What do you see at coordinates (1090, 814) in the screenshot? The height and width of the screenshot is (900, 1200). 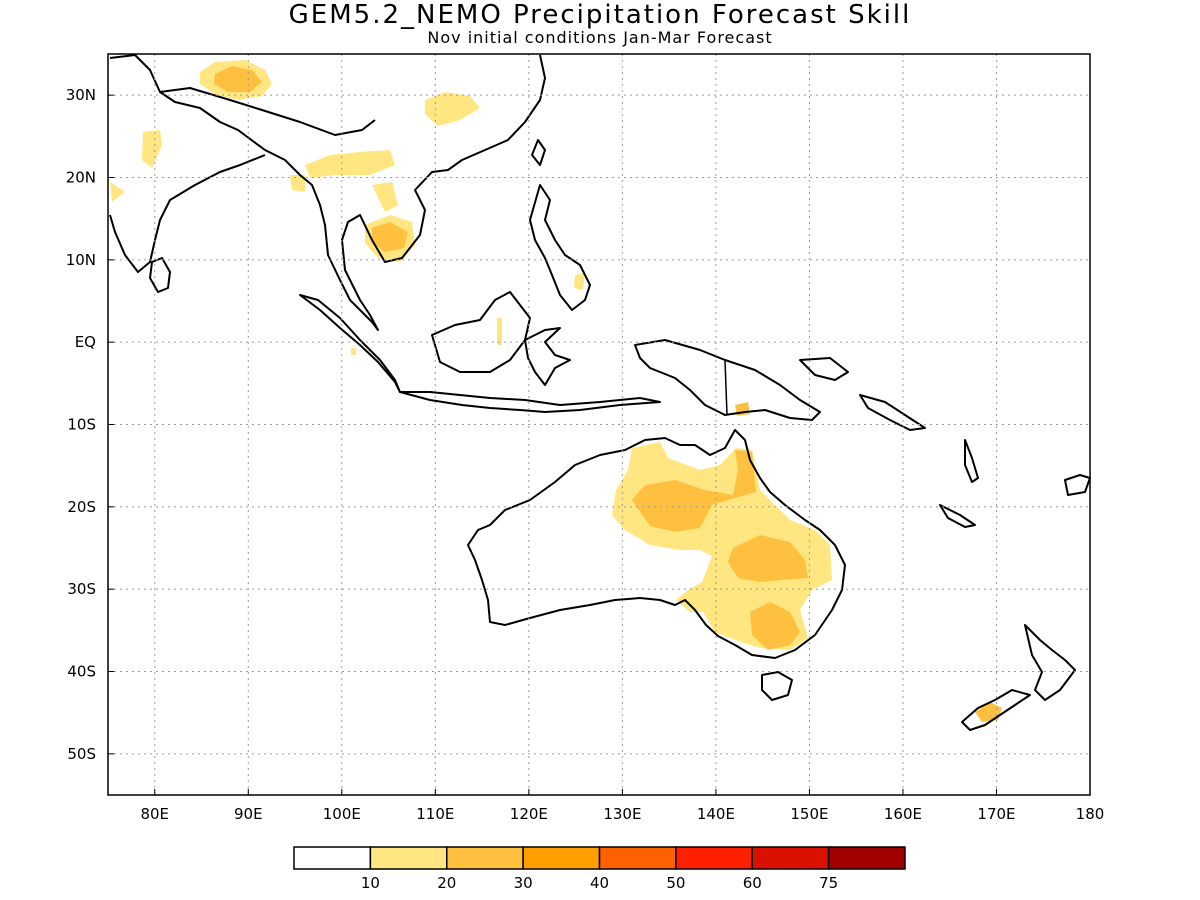 I see `lon-tick-label: 180` at bounding box center [1090, 814].